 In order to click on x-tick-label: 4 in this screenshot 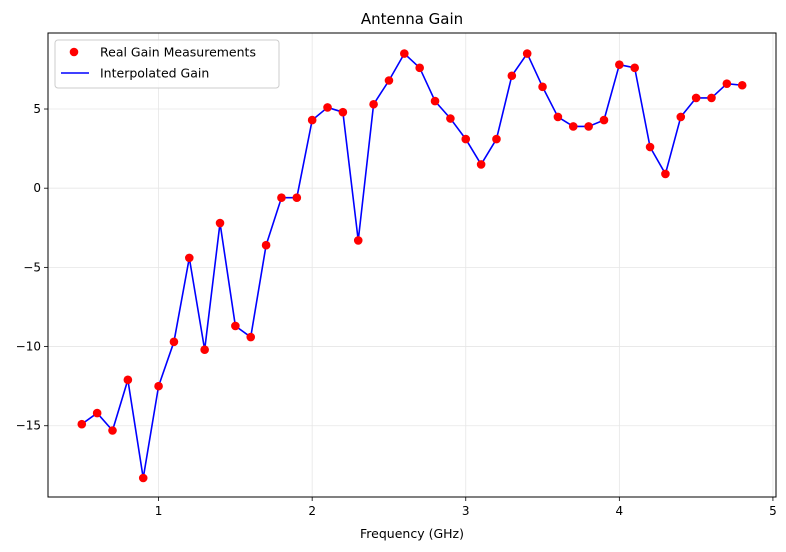, I will do `click(620, 511)`.